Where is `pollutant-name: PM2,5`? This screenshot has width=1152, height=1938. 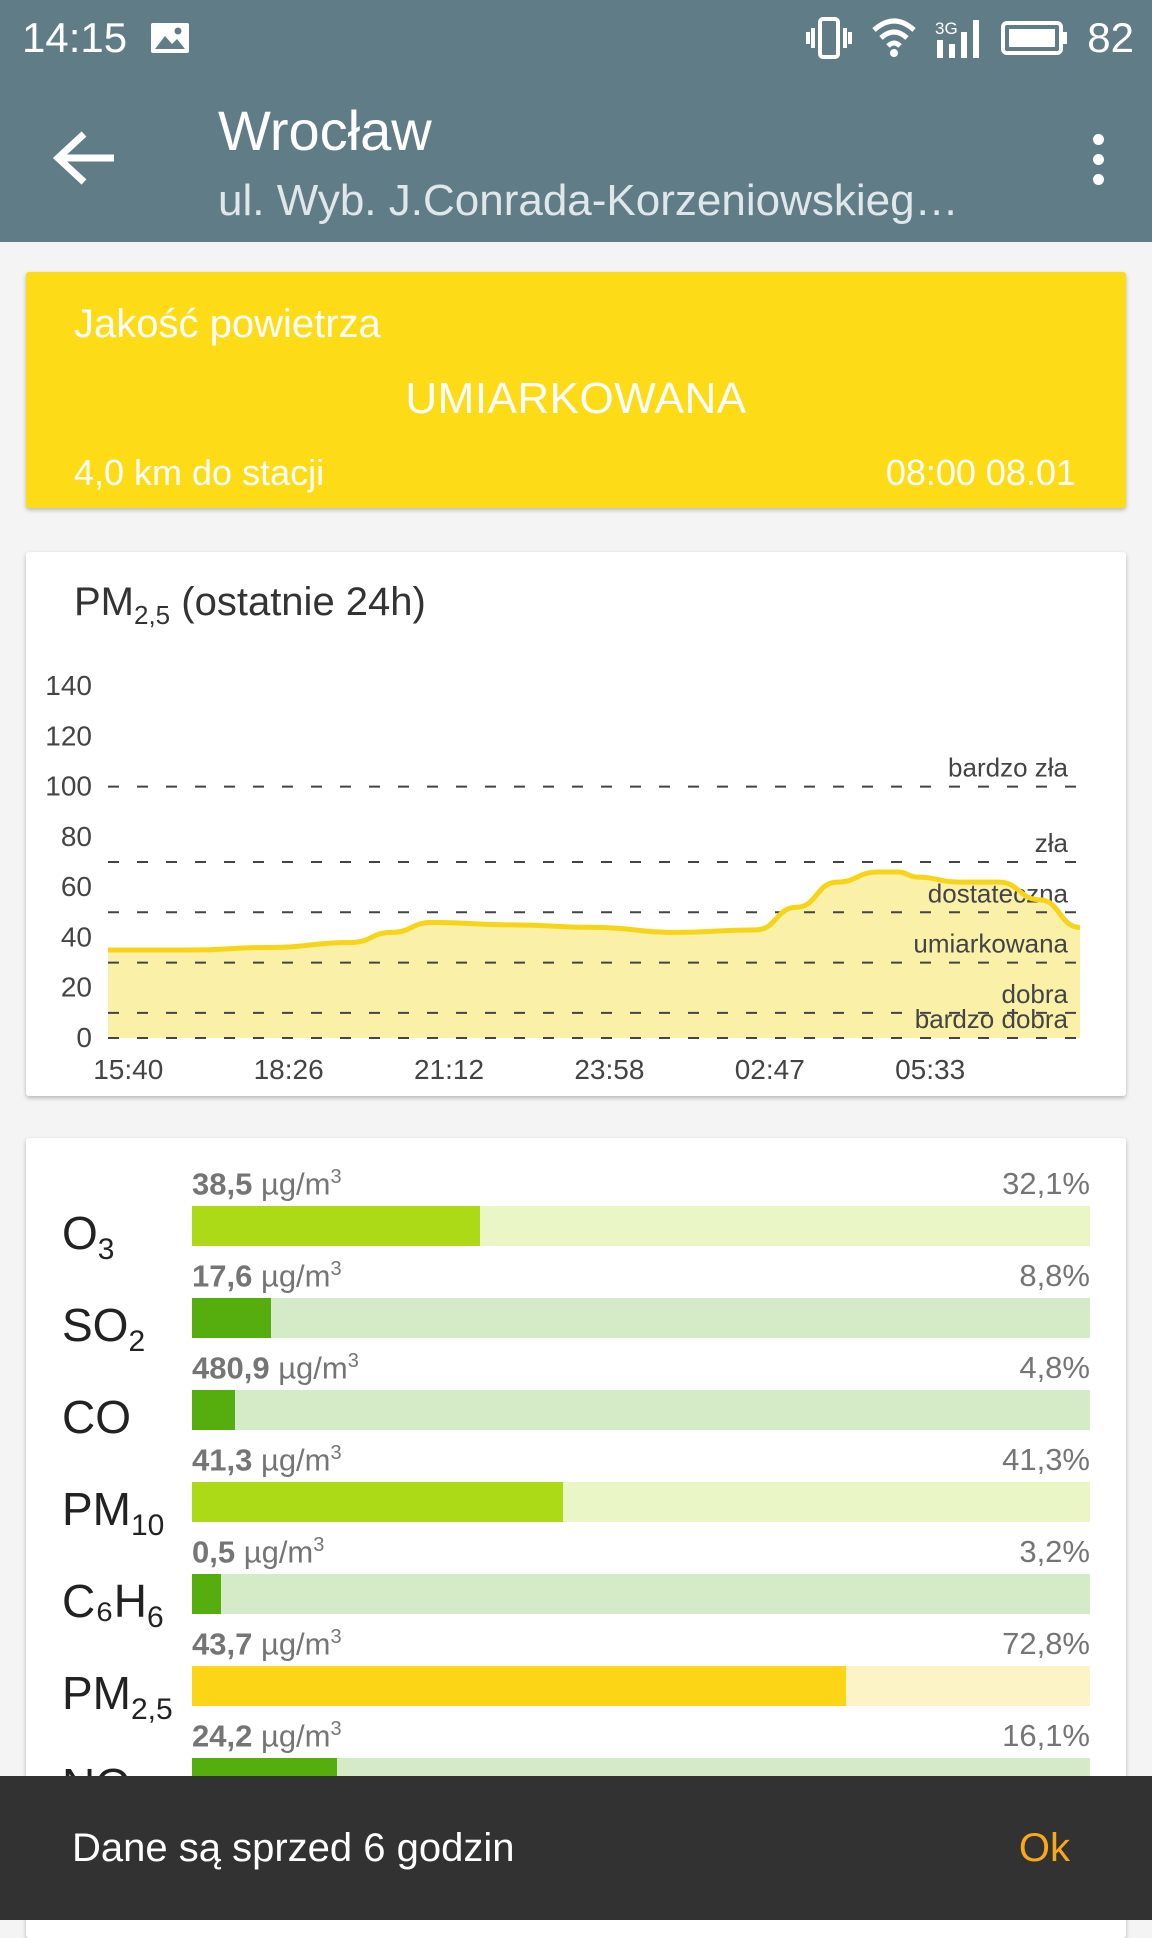 pollutant-name: PM2,5 is located at coordinates (117, 1697).